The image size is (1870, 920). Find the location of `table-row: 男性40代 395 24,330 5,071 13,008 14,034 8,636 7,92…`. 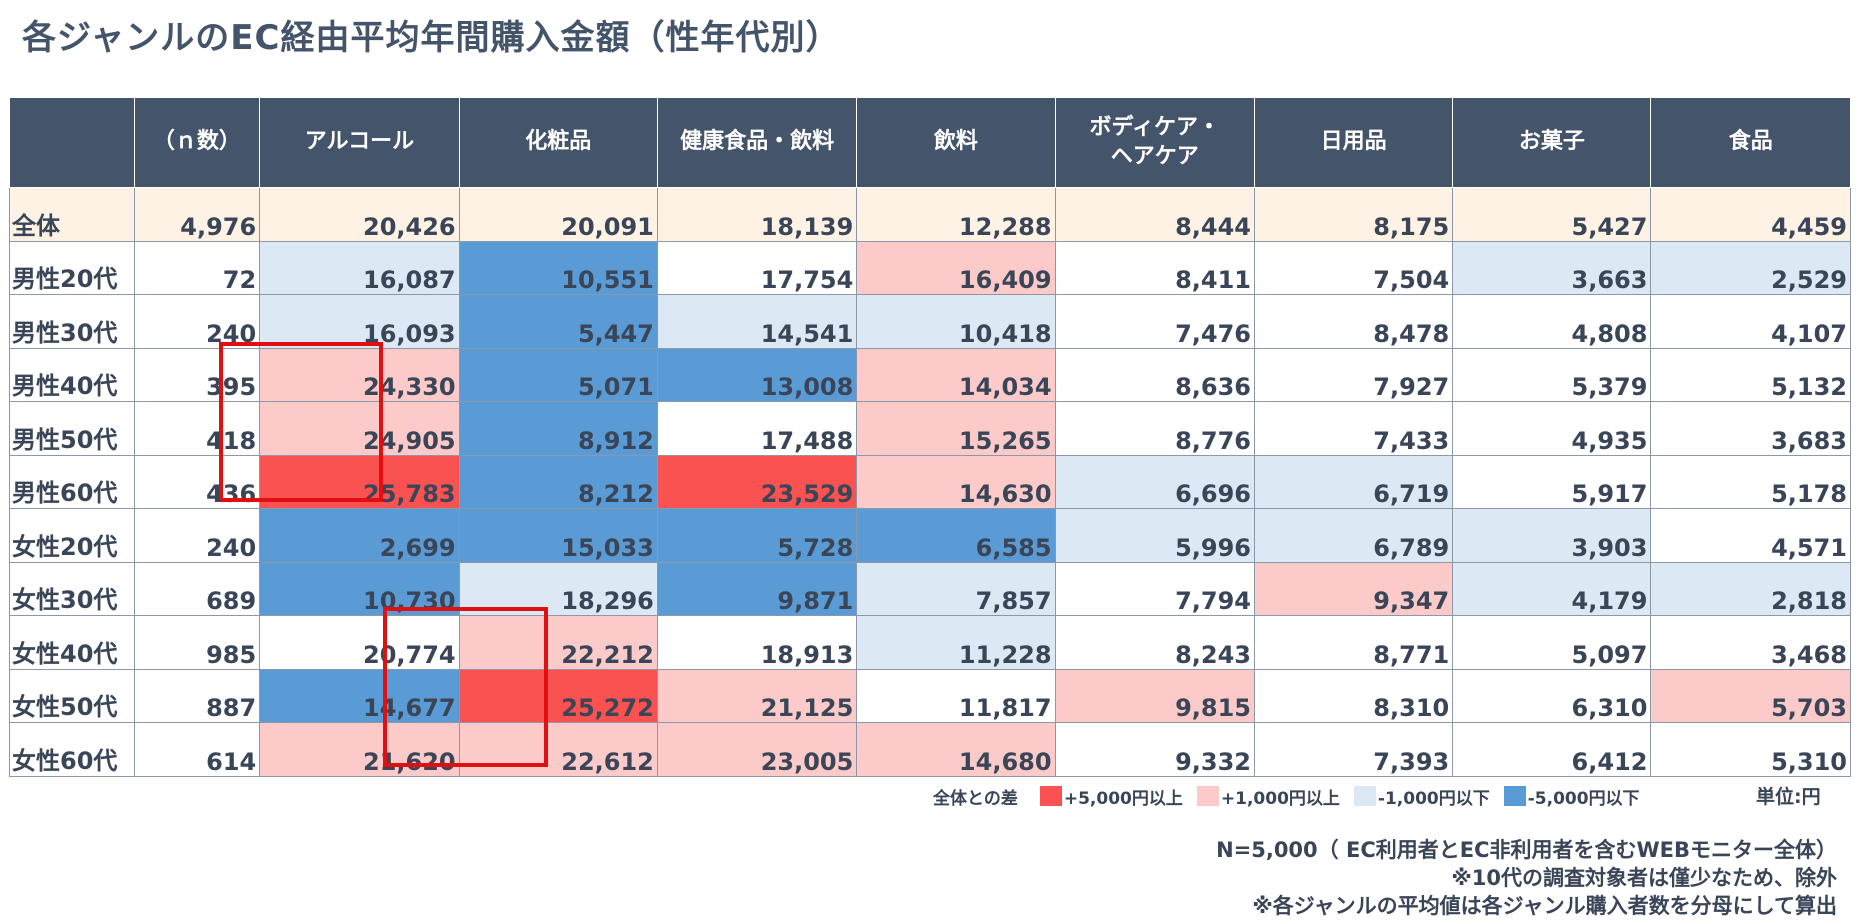

table-row: 男性40代 395 24,330 5,071 13,008 14,034 8,636 7,92… is located at coordinates (930, 374).